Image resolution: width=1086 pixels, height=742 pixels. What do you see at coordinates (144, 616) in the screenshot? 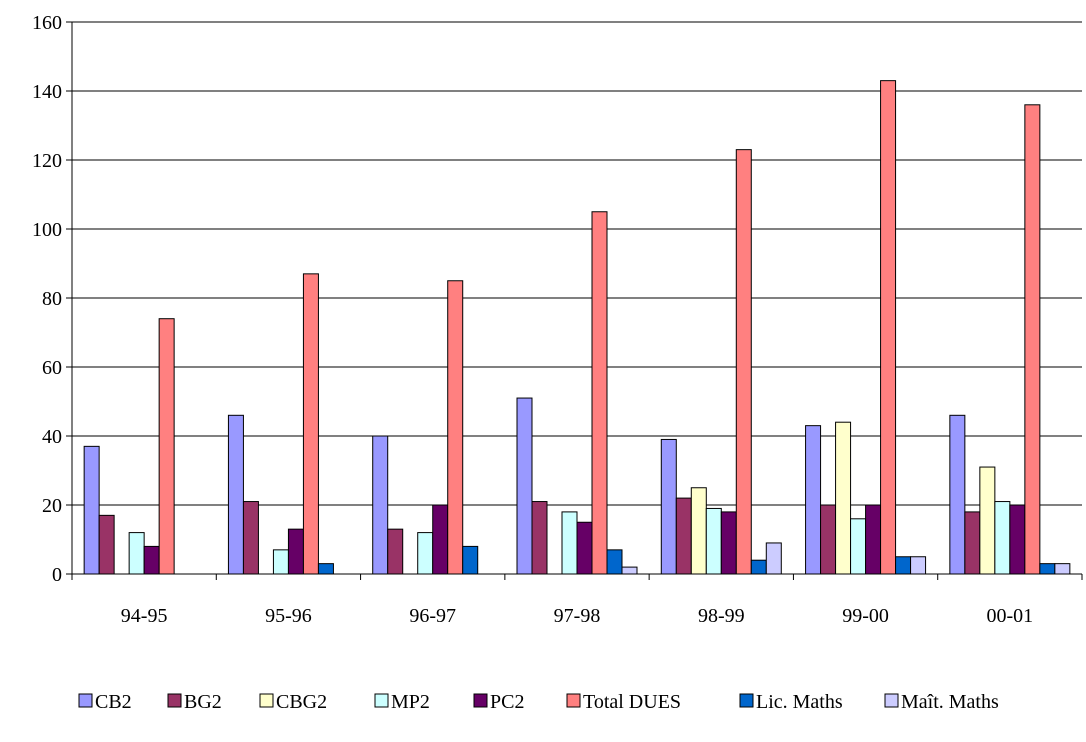
I see `x-category-label: 94-95` at bounding box center [144, 616].